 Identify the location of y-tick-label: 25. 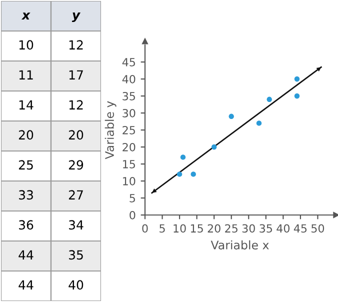
(128, 130).